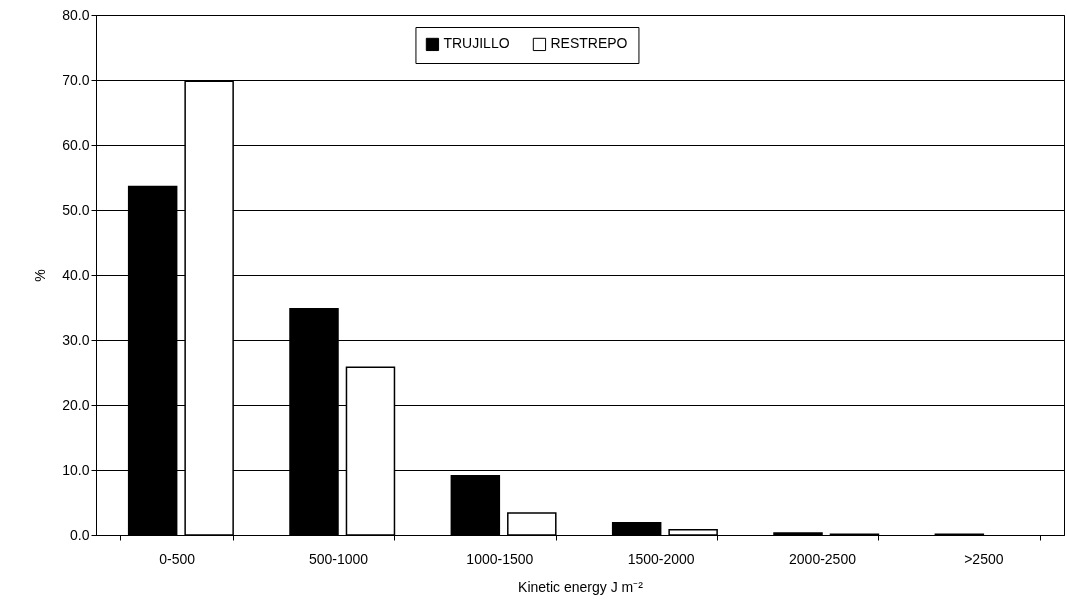 The width and height of the screenshot is (1067, 616). Describe the element at coordinates (80, 534) in the screenshot. I see `y-tick-label: 0.0` at that location.